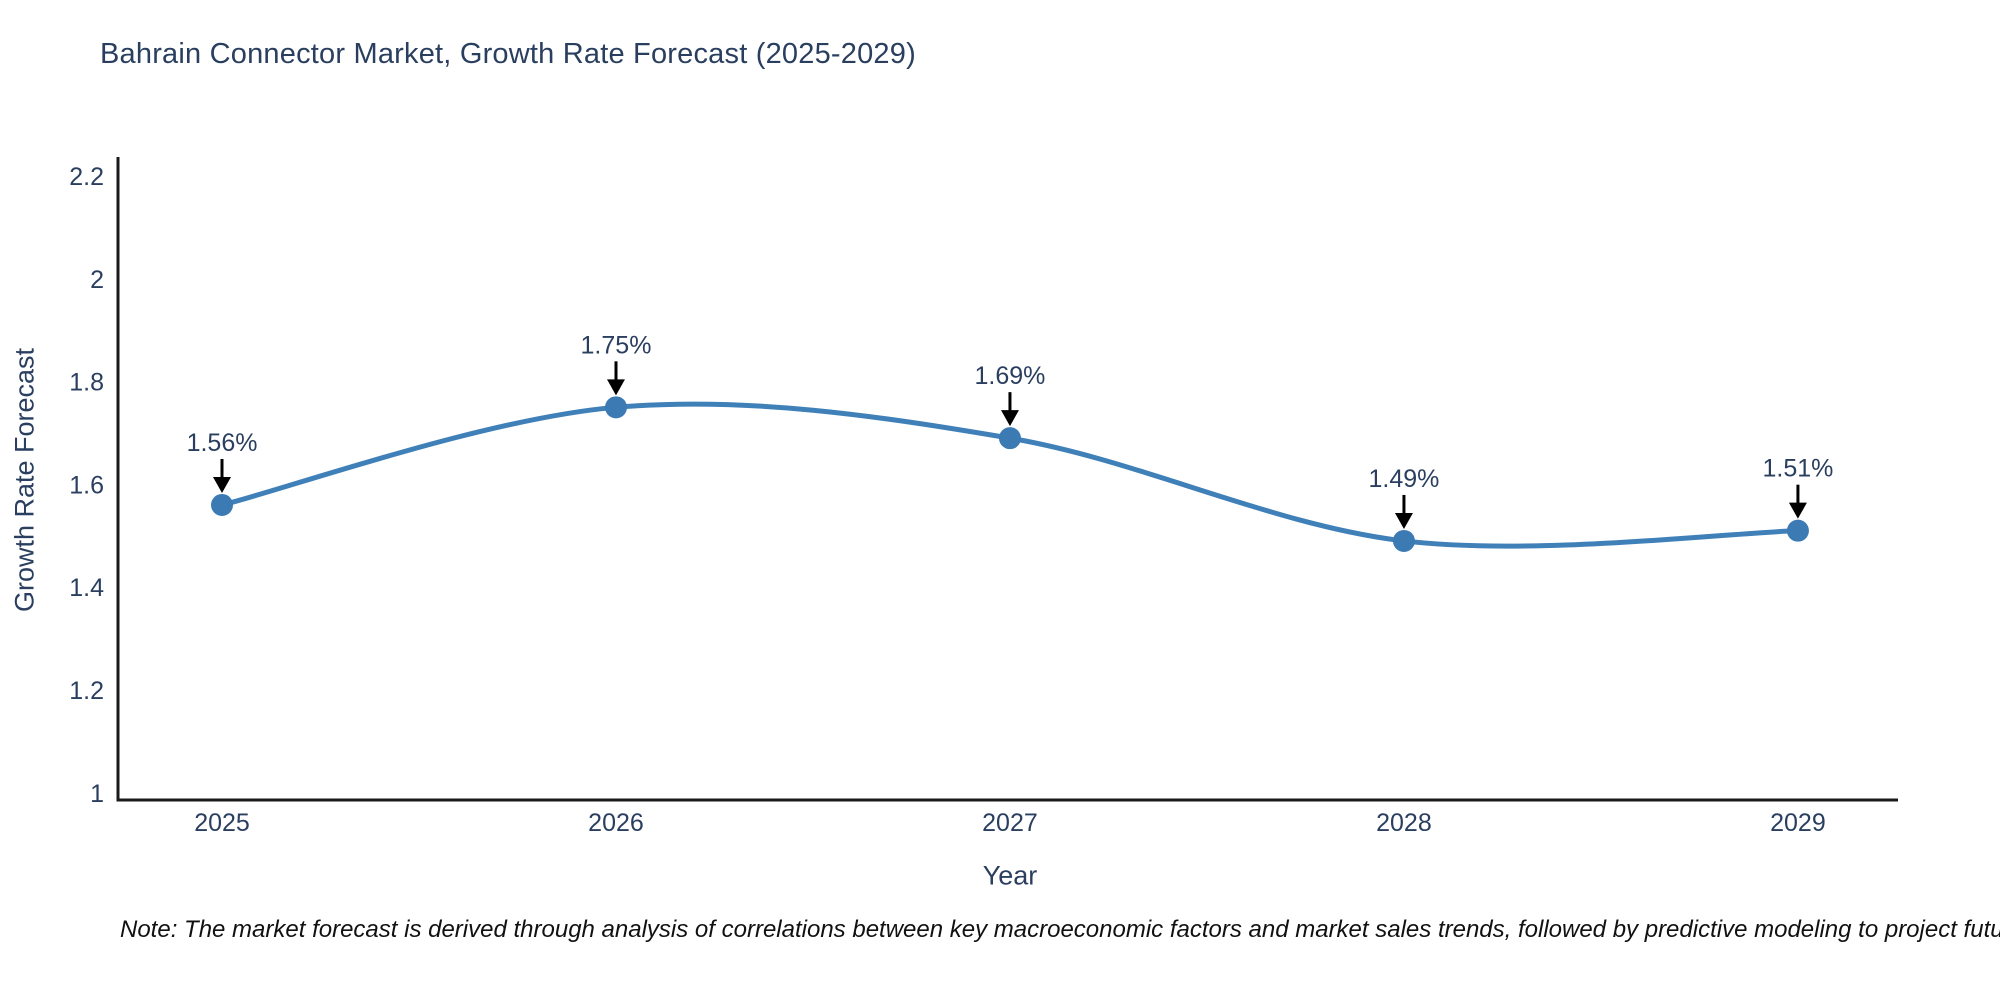 The height and width of the screenshot is (1000, 2000). I want to click on data-point-label: 1.56%, so click(222, 443).